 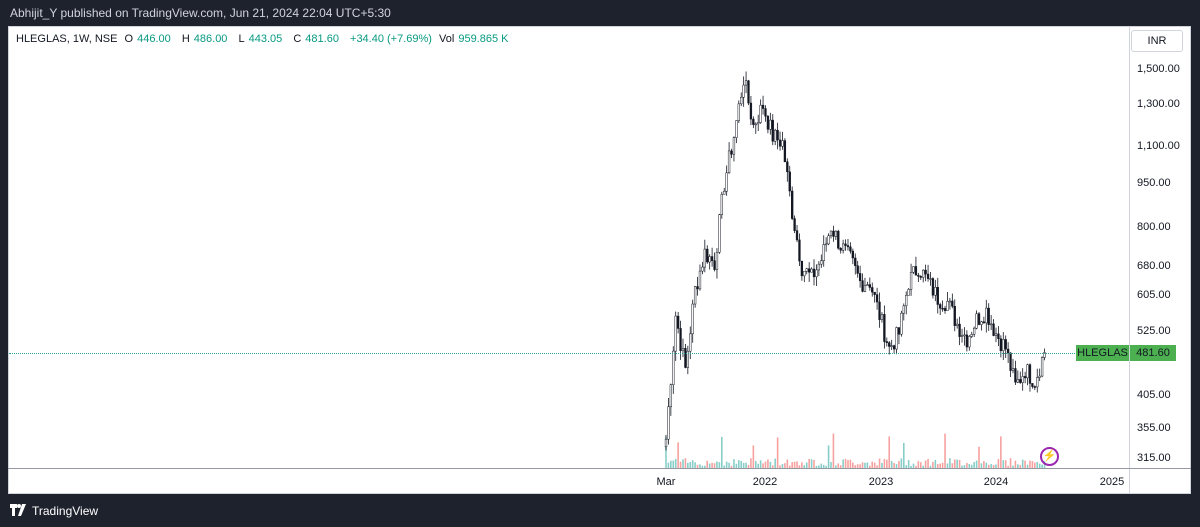 What do you see at coordinates (154, 39) in the screenshot?
I see `legend-open: 446.00` at bounding box center [154, 39].